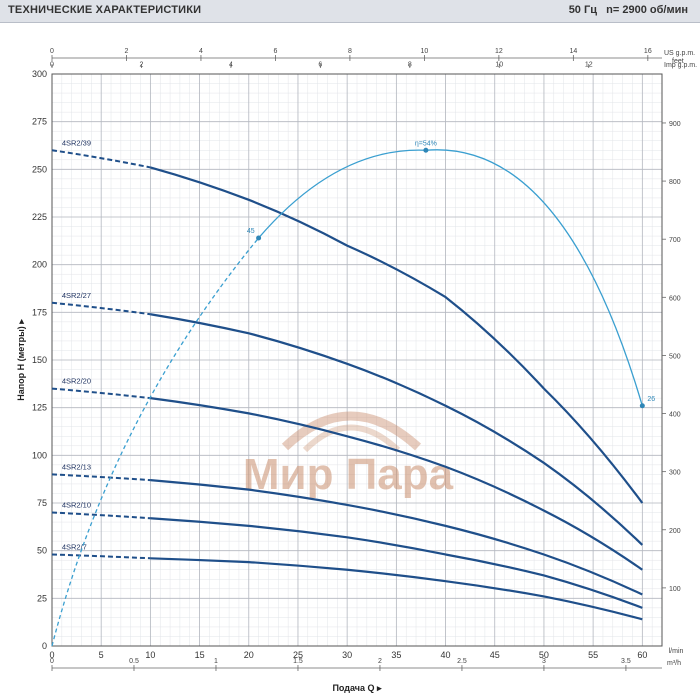 This screenshot has width=700, height=700. What do you see at coordinates (424, 51) in the screenshot?
I see `usgpm-tick-label: 10` at bounding box center [424, 51].